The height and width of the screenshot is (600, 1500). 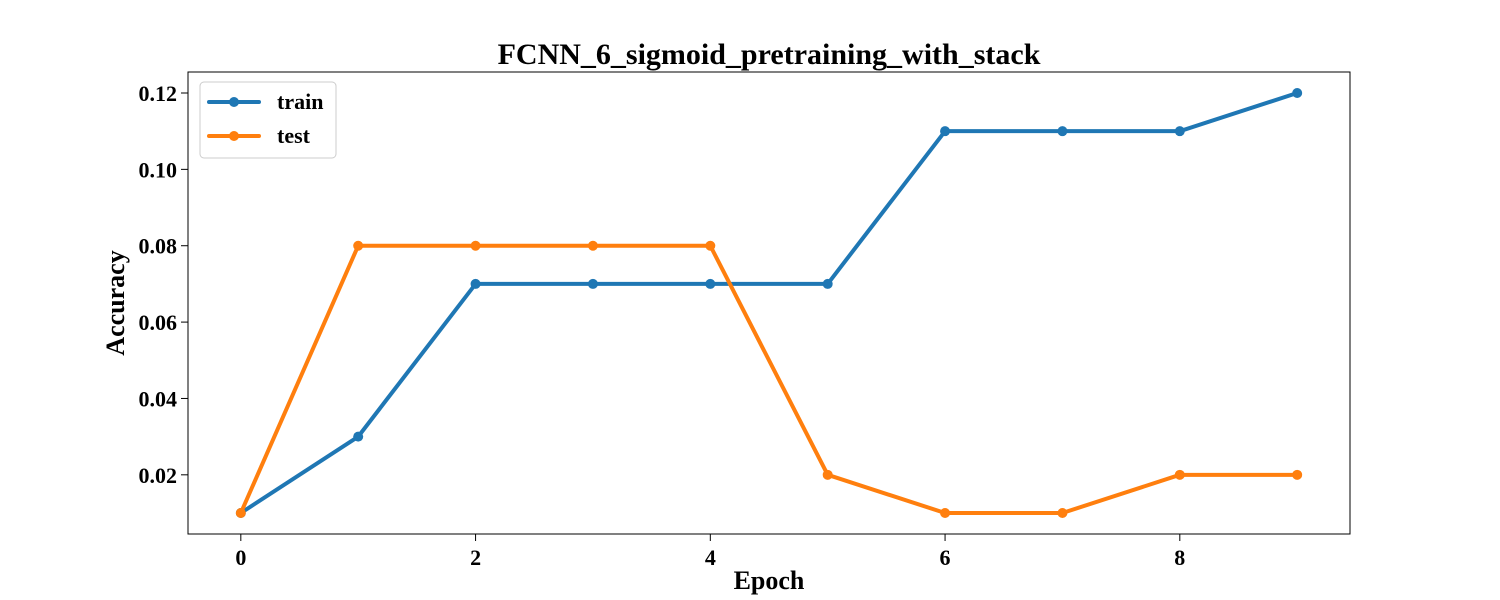 I want to click on y-tick-label: 0.02, so click(x=158, y=475).